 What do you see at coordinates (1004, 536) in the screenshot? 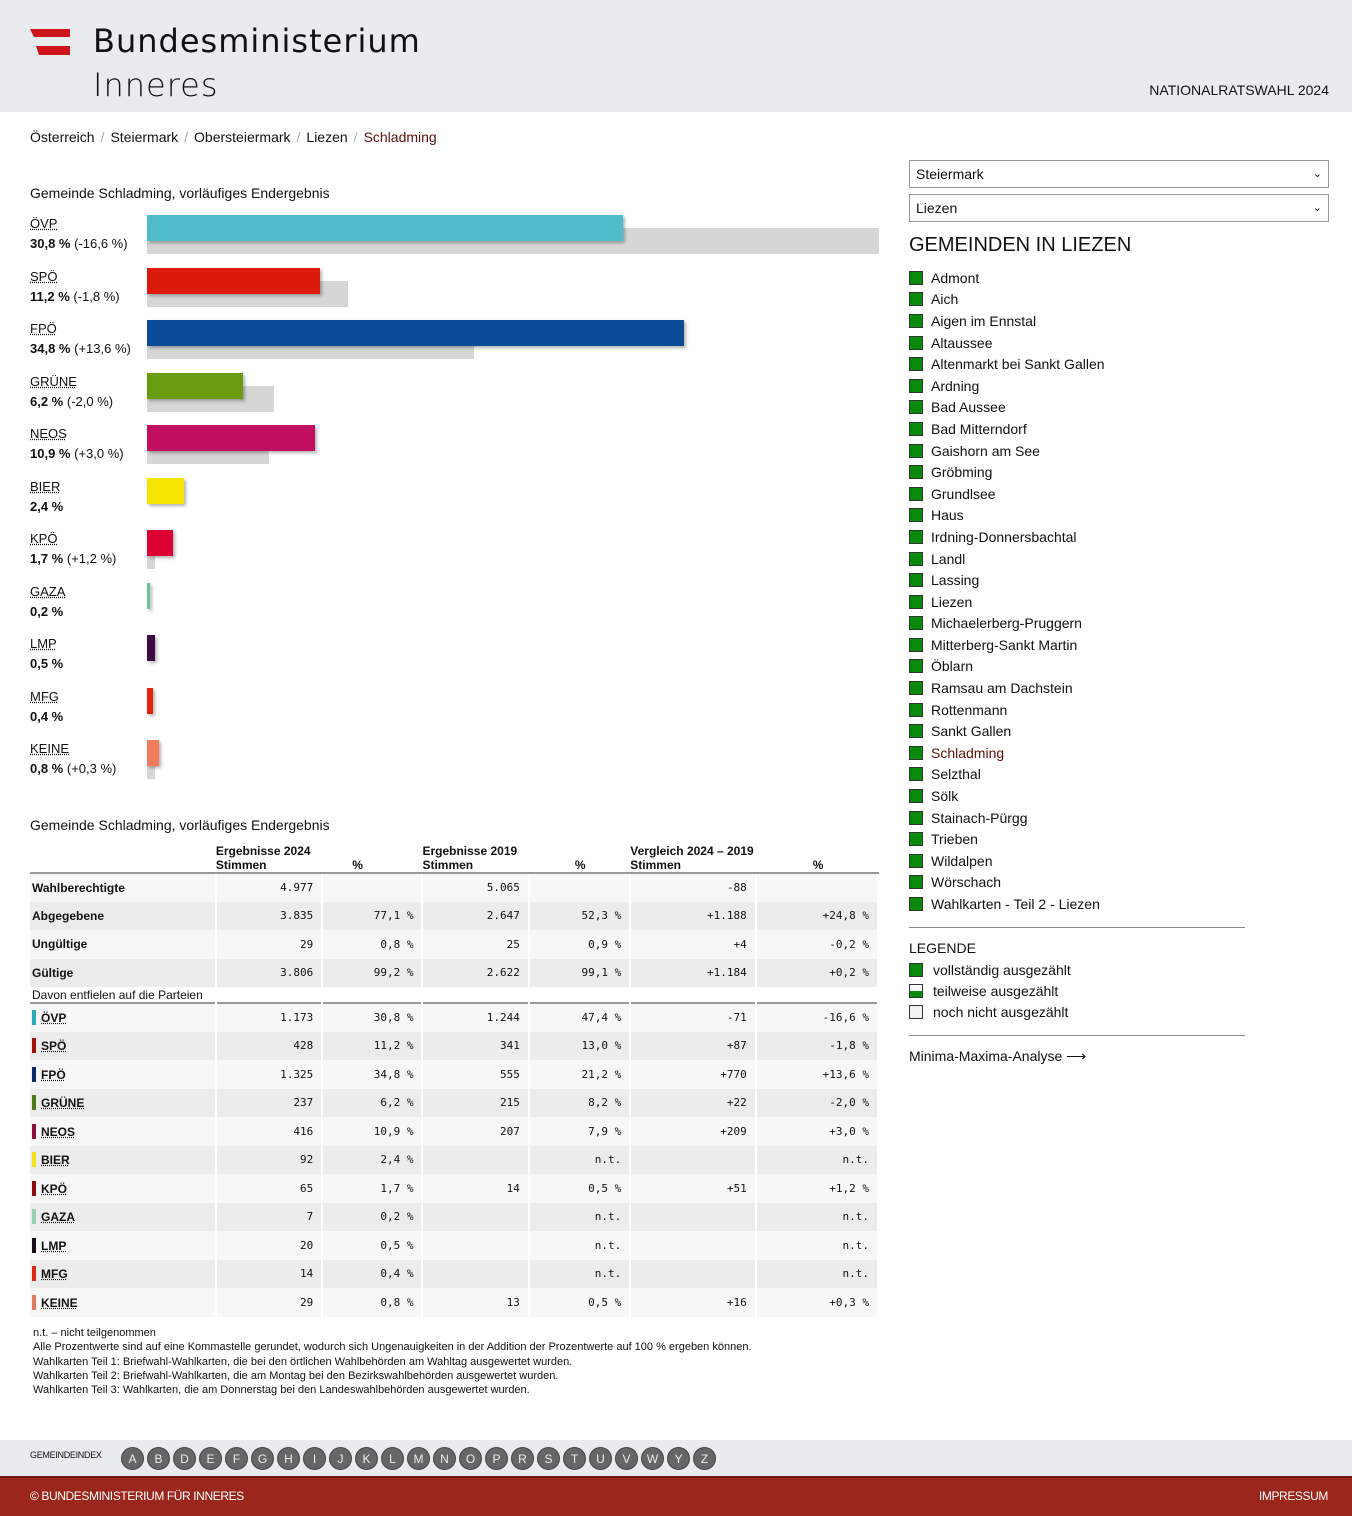
I see `gemeinde-name: Irdning-Donnersbachtal` at bounding box center [1004, 536].